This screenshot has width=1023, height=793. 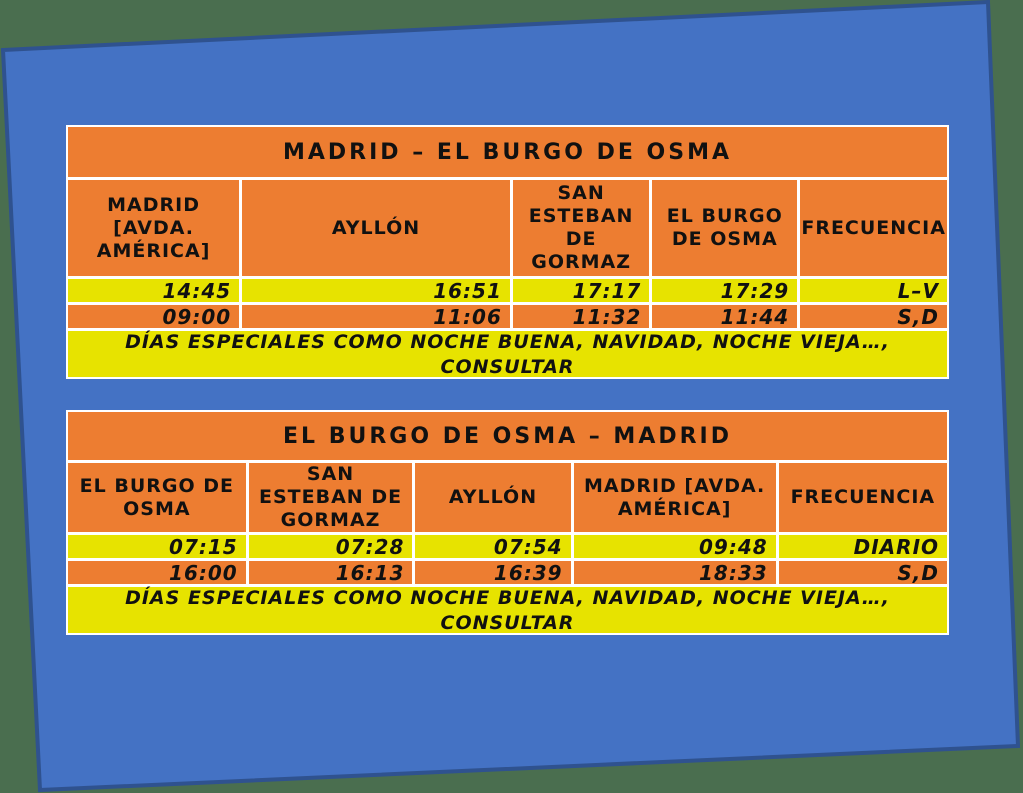 What do you see at coordinates (376, 291) in the screenshot?
I see `time-cell: 16:51` at bounding box center [376, 291].